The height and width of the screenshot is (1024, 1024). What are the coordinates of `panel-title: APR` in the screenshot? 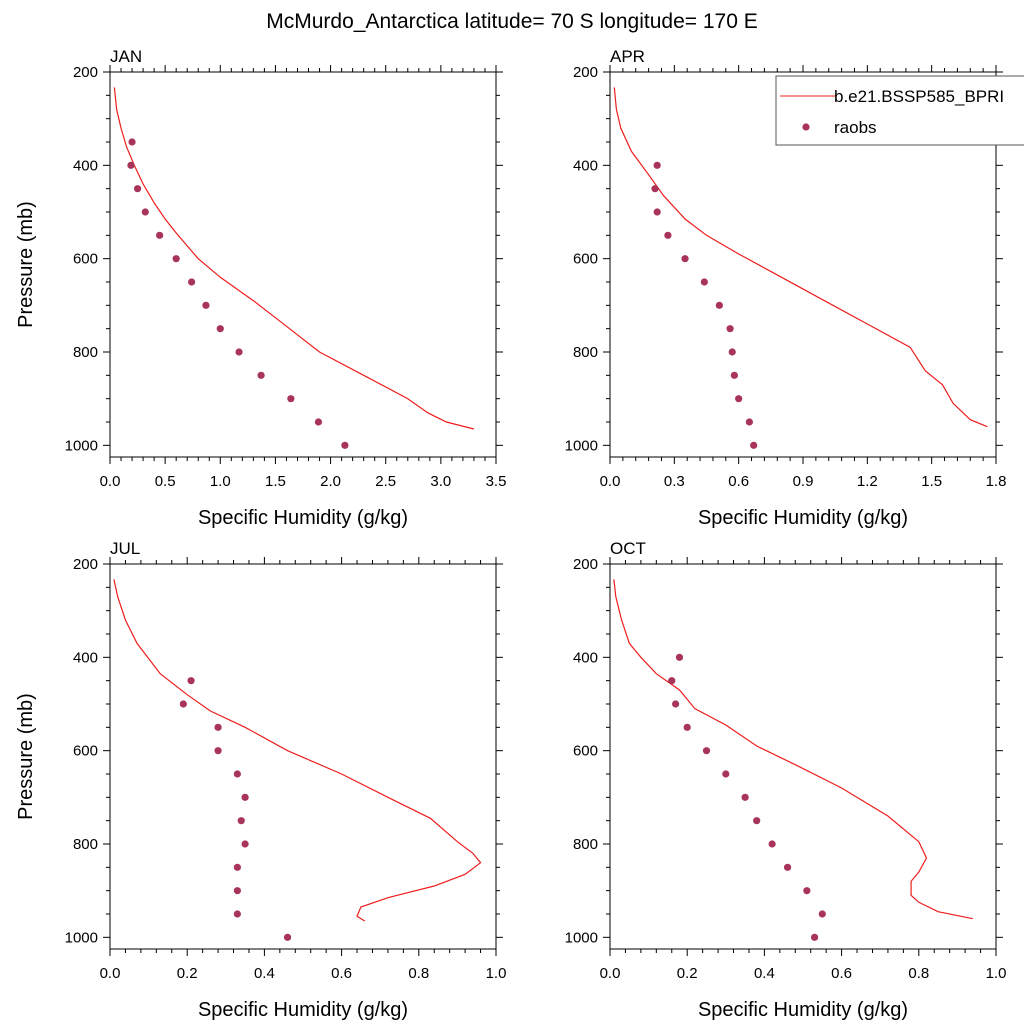 It's located at (627, 56).